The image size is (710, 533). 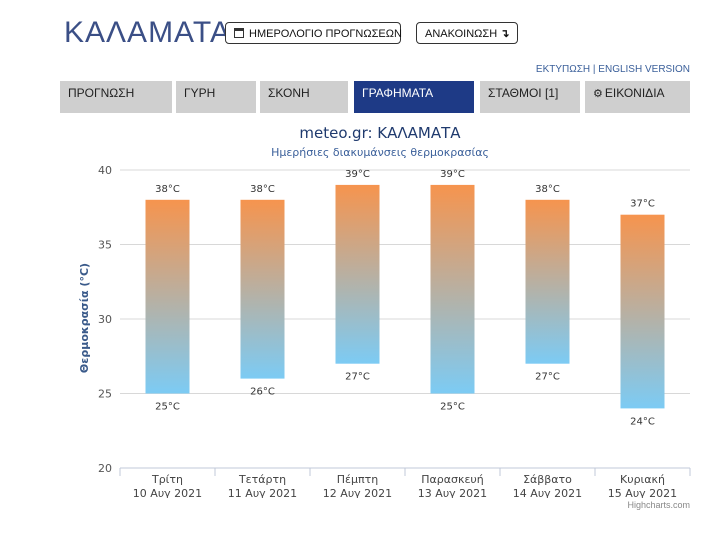 I want to click on forecast-calendar-button: ΗΜΕΡΟΛΟΓΙΟ ΠΡΟΓΝΩΣΕΩΝ, so click(x=313, y=33).